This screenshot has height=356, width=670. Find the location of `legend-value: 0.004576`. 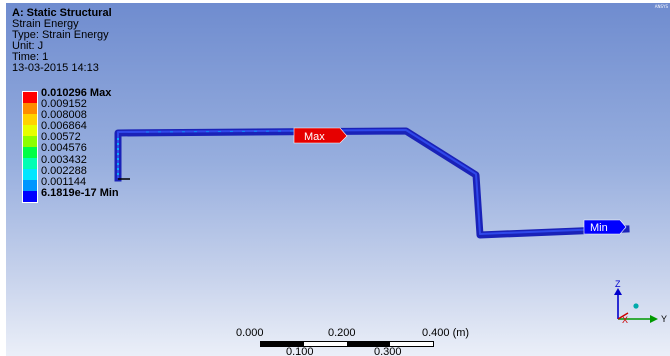

legend-value: 0.004576 is located at coordinates (64, 148).